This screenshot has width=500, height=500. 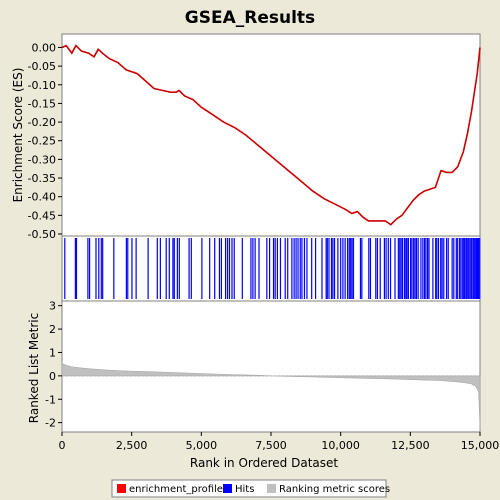 What do you see at coordinates (410, 445) in the screenshot?
I see `x-tick-label: 12,500` at bounding box center [410, 445].